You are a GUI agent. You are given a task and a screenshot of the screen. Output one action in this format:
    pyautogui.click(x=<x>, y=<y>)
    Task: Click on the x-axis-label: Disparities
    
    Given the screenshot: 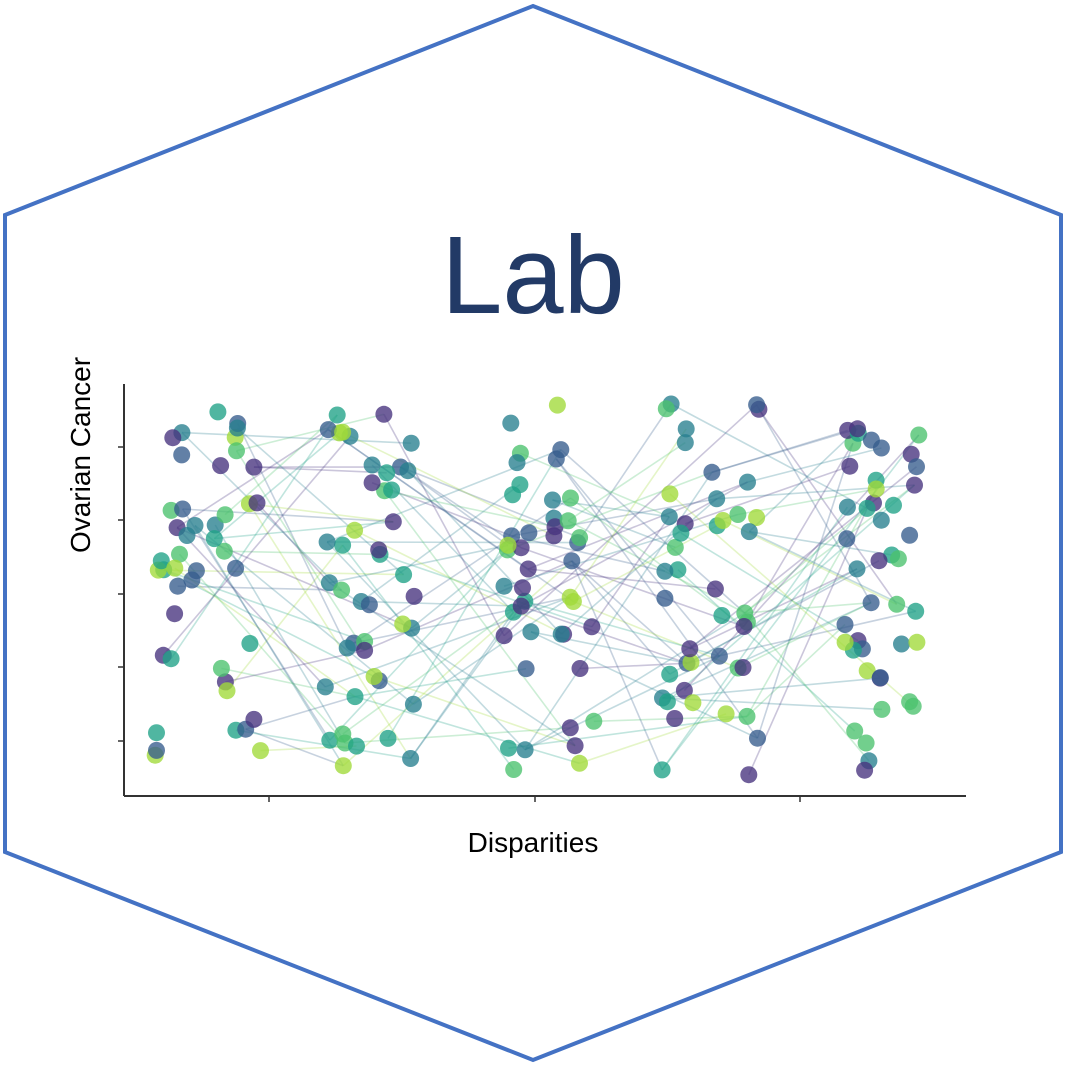 What is the action you would take?
    pyautogui.click(x=533, y=842)
    